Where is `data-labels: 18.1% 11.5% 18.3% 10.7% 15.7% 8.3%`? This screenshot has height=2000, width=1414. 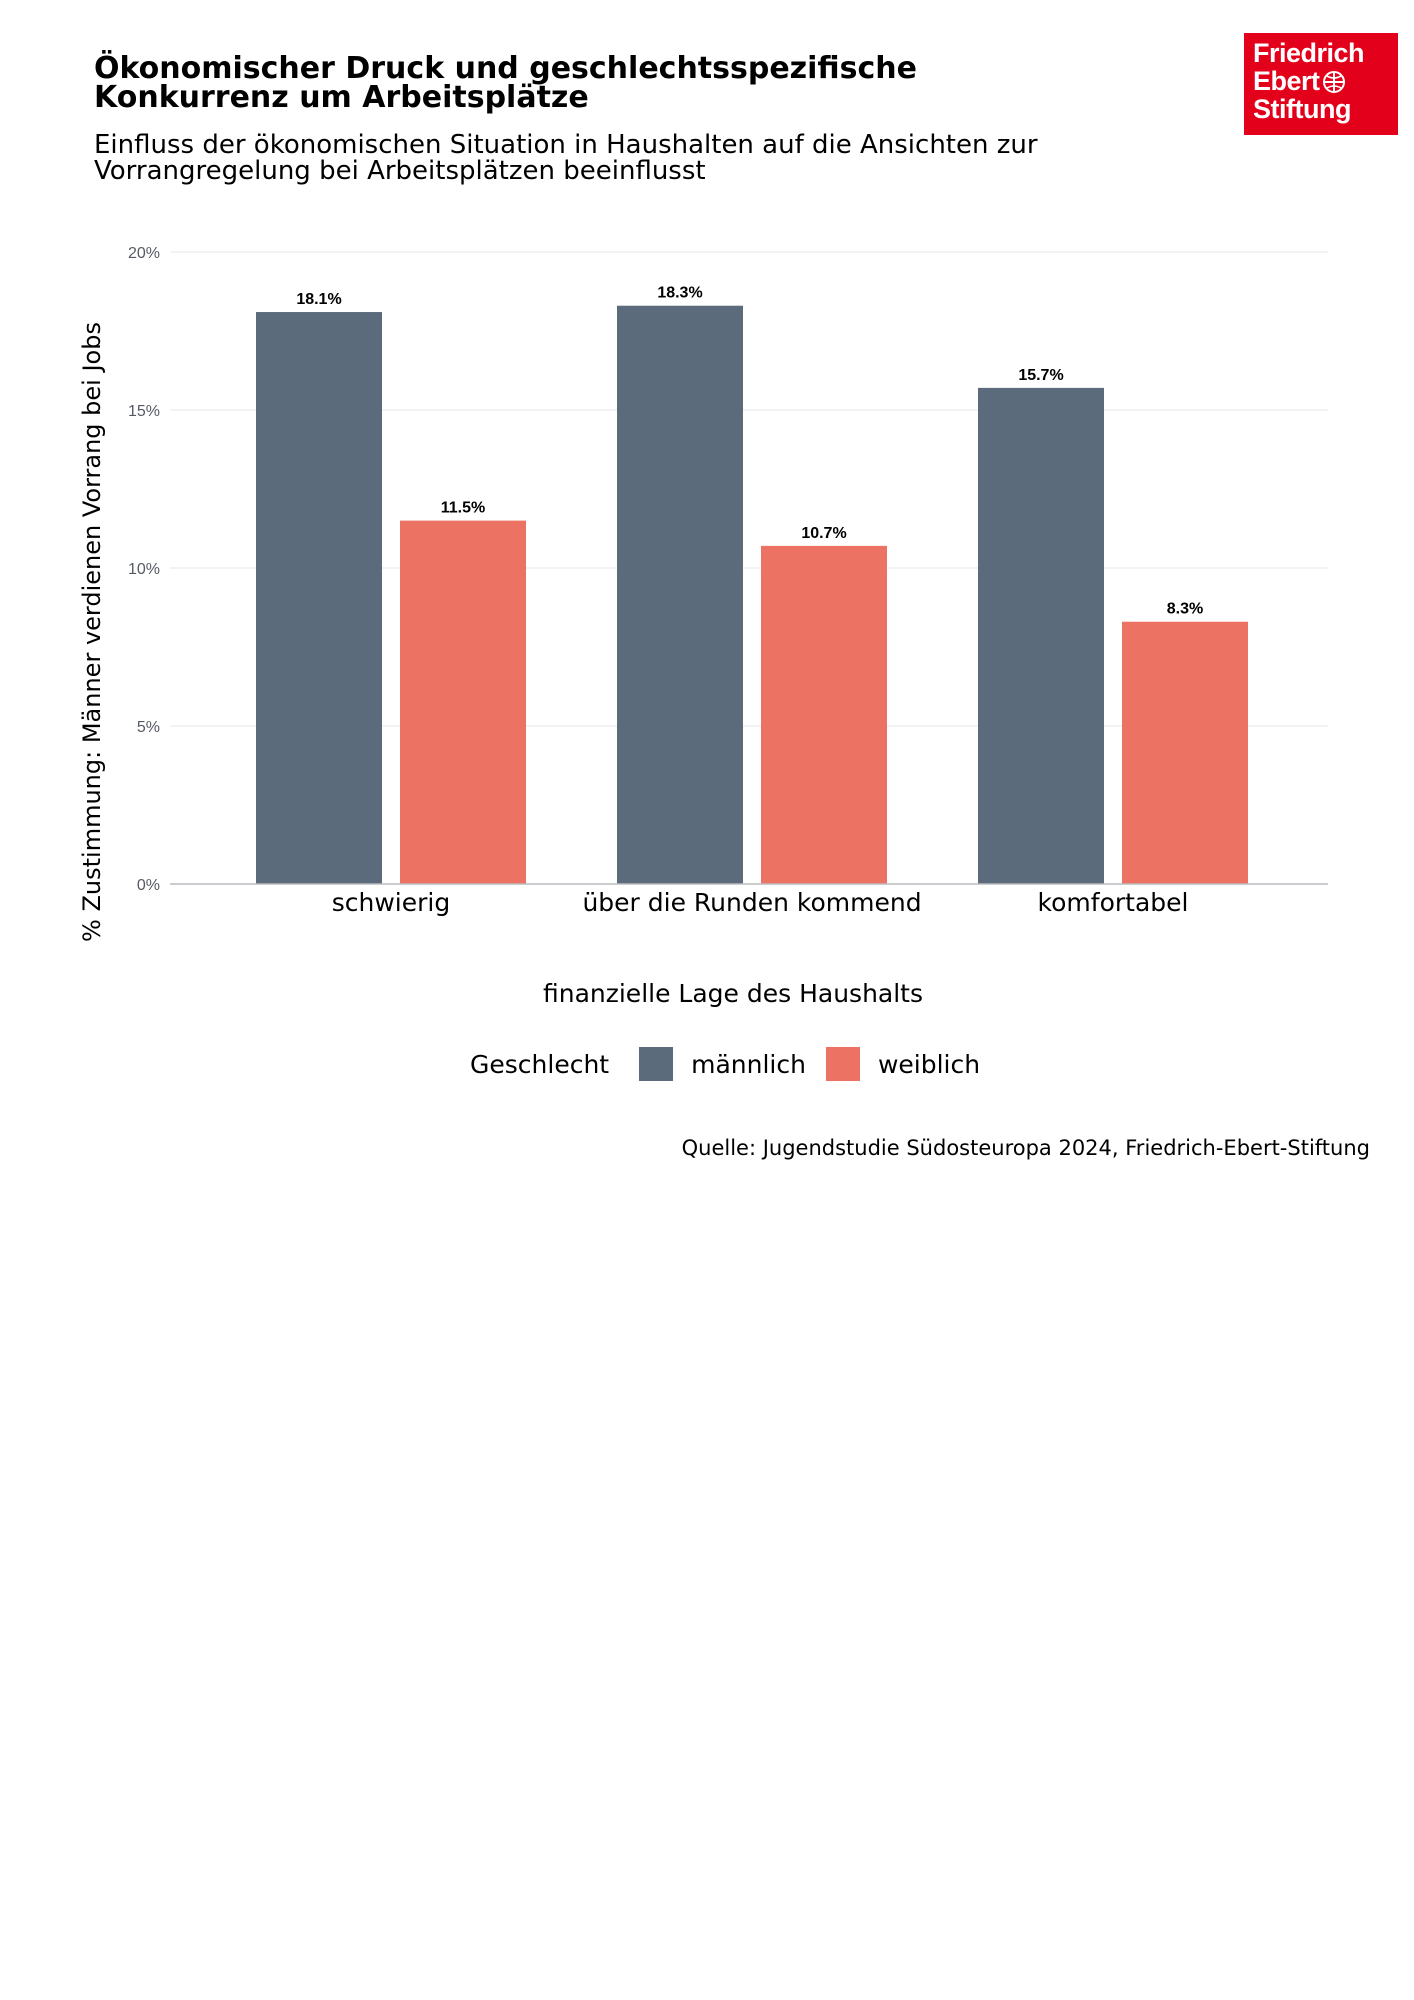
data-labels: 18.1% 11.5% 18.3% 10.7% 15.7% 8.3% is located at coordinates (749, 451).